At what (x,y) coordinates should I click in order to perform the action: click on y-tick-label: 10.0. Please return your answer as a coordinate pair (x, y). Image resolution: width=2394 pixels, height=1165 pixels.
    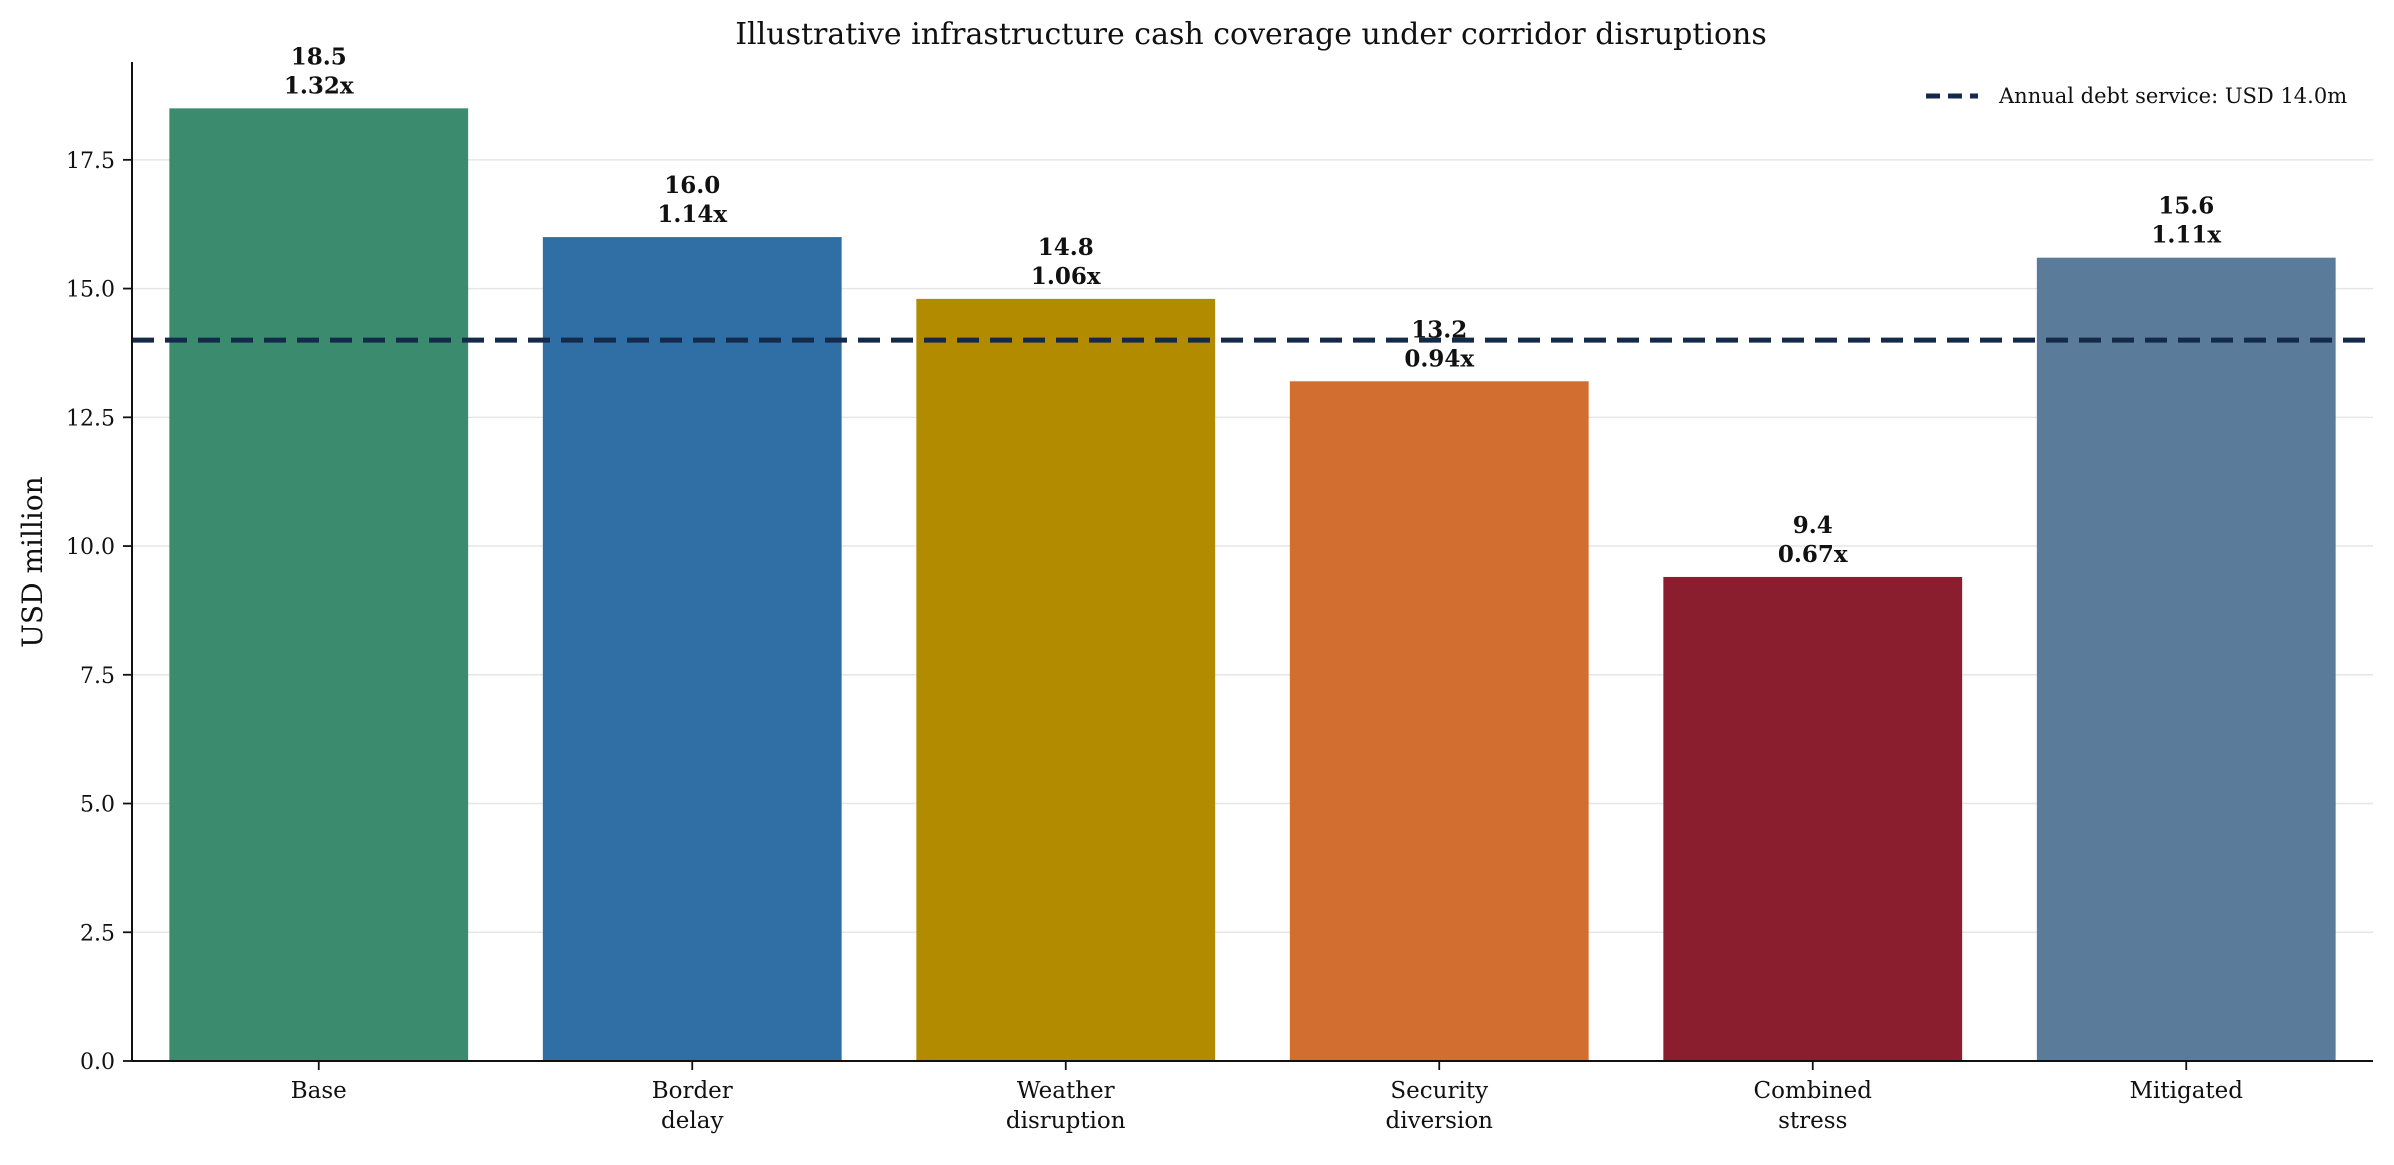
    Looking at the image, I should click on (90, 547).